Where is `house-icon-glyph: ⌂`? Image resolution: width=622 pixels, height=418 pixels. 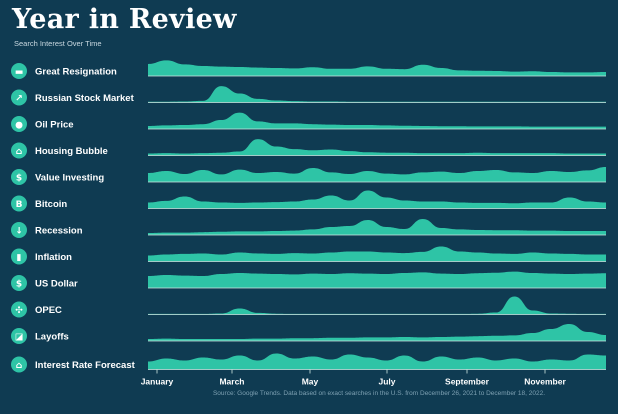 house-icon-glyph: ⌂ is located at coordinates (19, 152).